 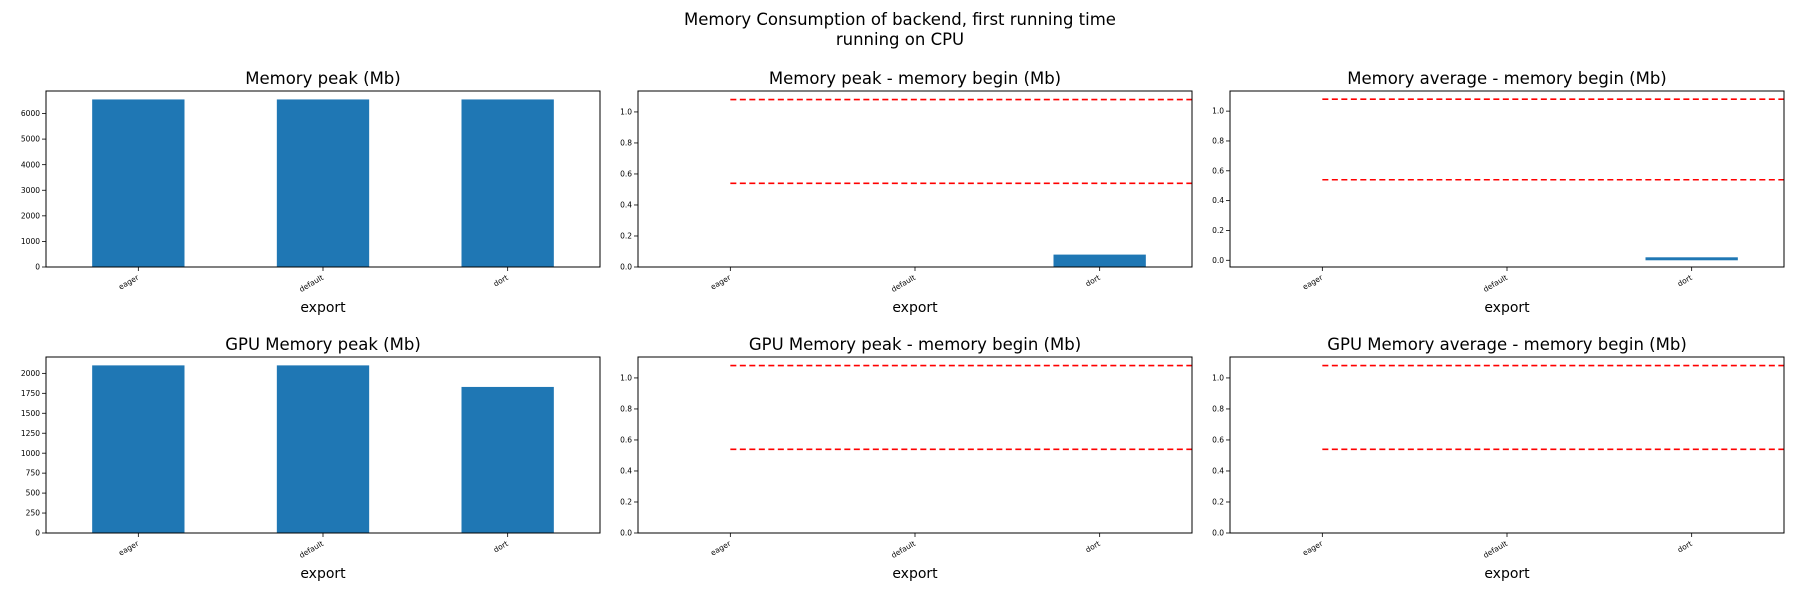 What do you see at coordinates (915, 78) in the screenshot?
I see `subplot-title: Memory peak - memory begin (Mb)` at bounding box center [915, 78].